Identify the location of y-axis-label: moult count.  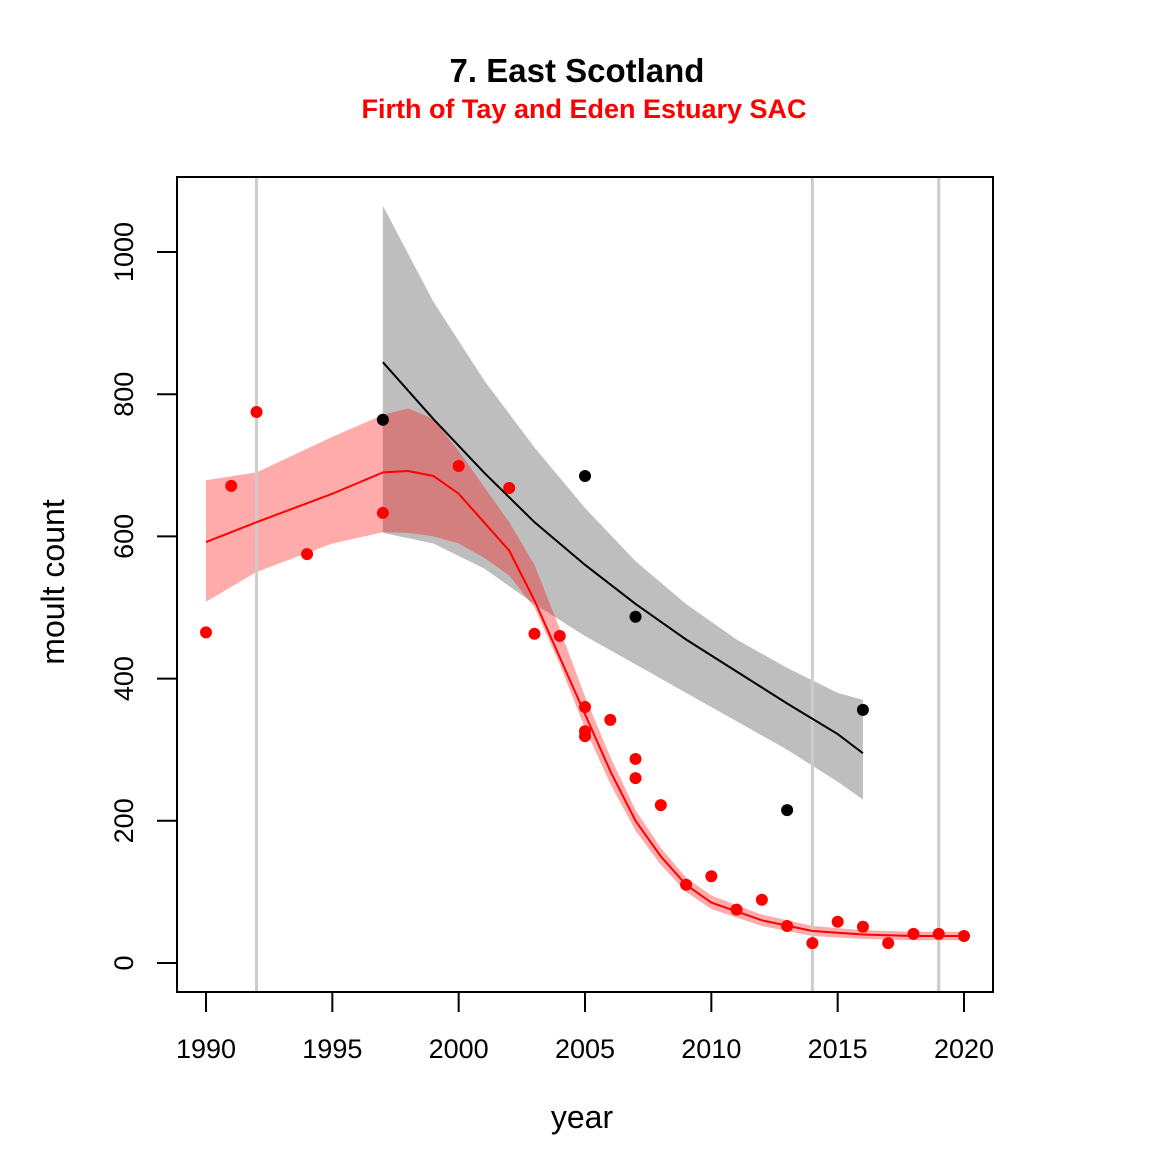
(53, 582).